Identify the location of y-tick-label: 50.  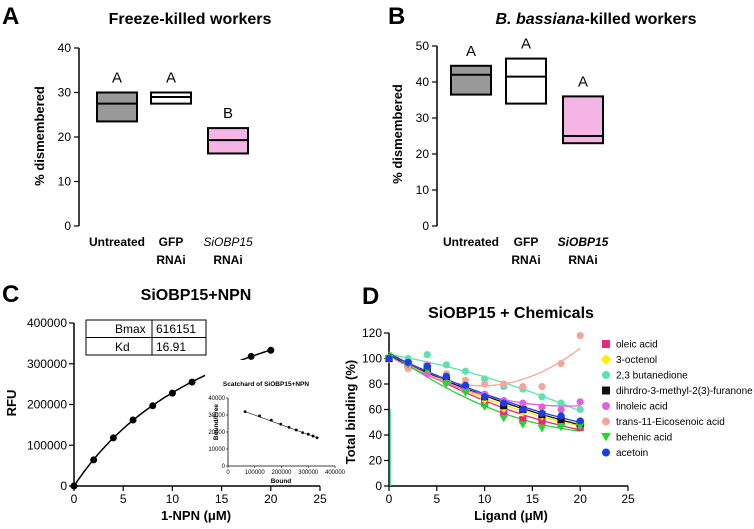
(423, 46).